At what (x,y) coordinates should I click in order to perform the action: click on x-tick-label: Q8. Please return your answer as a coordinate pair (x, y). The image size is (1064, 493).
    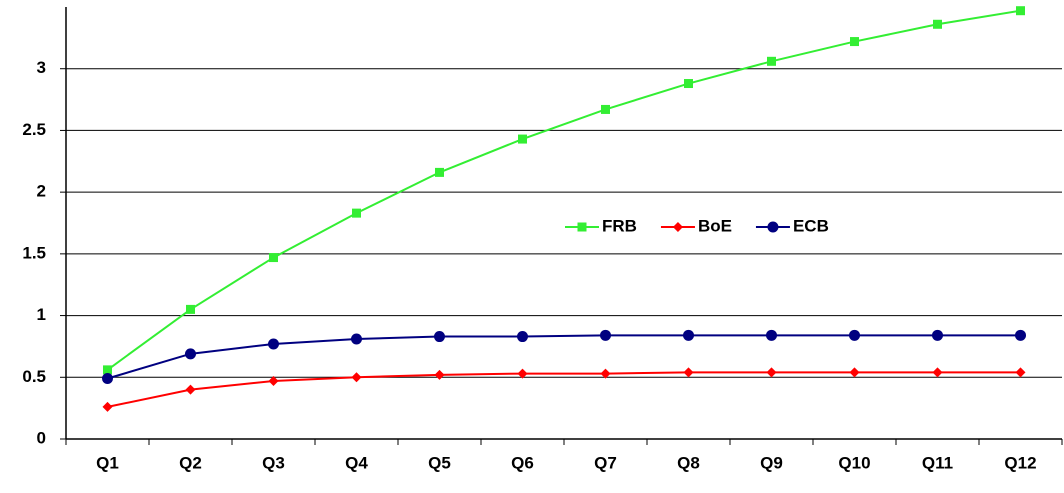
    Looking at the image, I should click on (688, 462).